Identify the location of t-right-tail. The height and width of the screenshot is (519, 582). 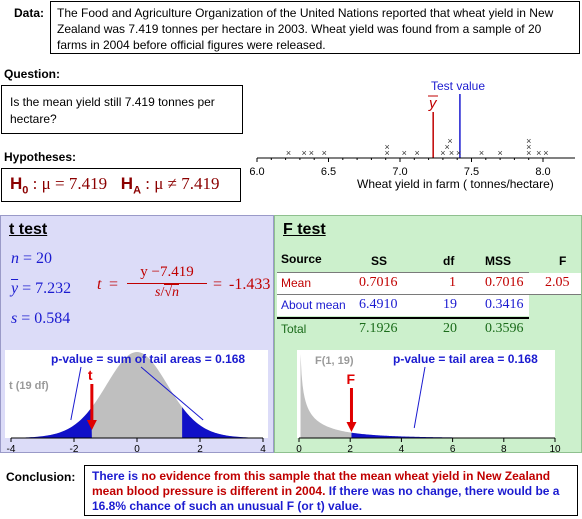
(222, 422).